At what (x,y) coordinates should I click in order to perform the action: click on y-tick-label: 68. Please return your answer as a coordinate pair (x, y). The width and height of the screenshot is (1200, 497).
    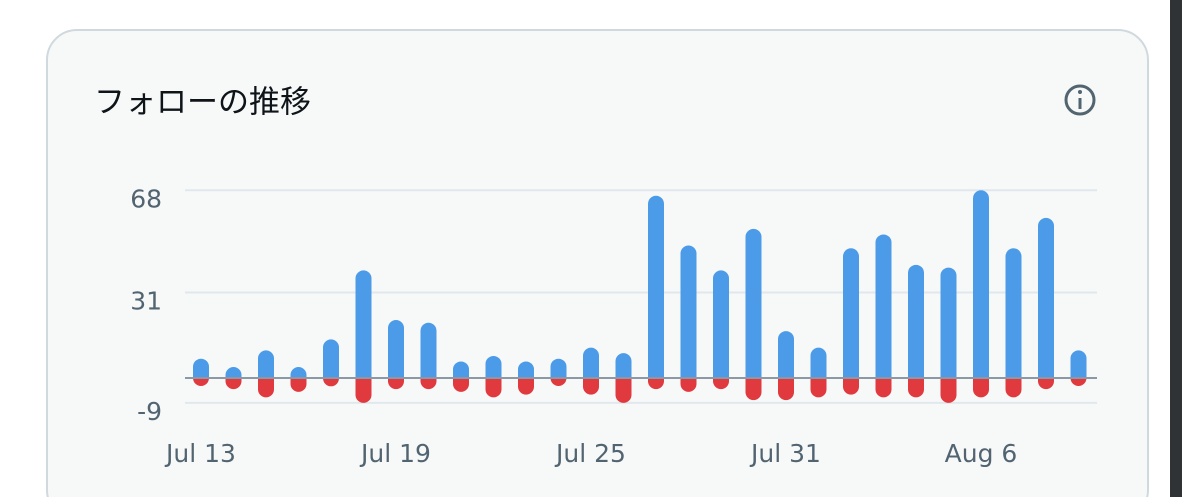
    Looking at the image, I should click on (146, 198).